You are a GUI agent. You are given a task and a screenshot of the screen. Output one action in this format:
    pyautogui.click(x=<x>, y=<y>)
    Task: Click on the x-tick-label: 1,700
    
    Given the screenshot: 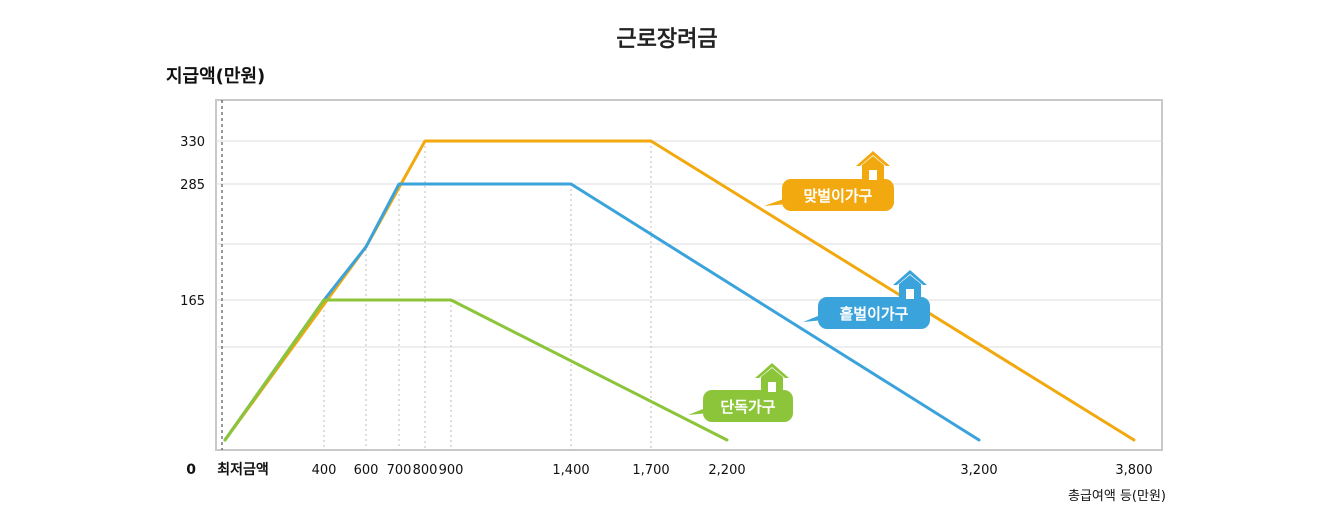 What is the action you would take?
    pyautogui.click(x=650, y=470)
    